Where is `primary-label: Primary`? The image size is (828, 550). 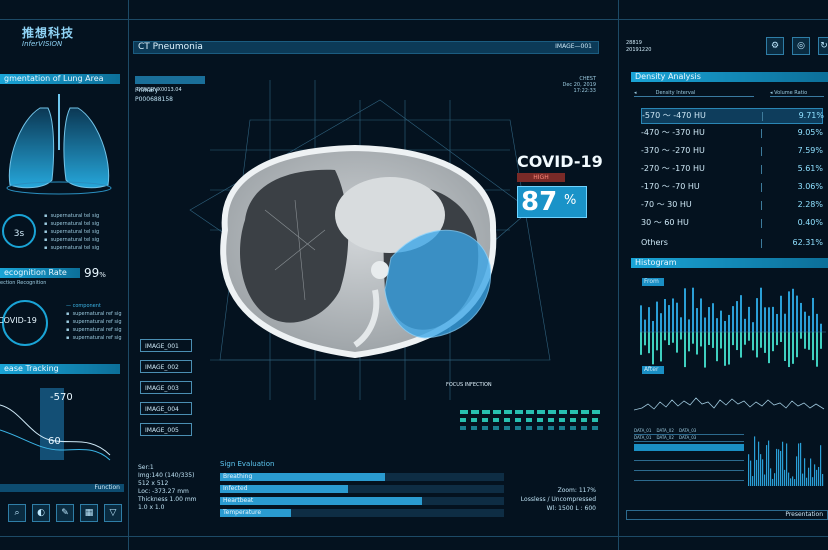
primary-label: Primary is located at coordinates (147, 90).